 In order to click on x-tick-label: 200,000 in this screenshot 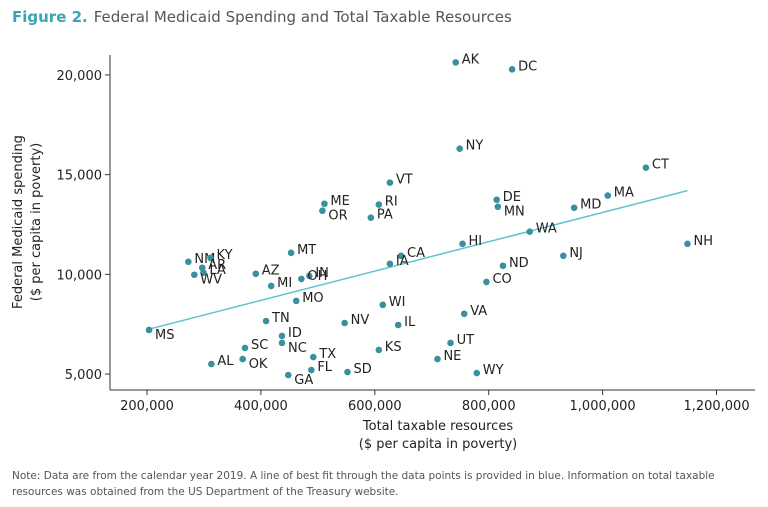, I will do `click(147, 406)`.